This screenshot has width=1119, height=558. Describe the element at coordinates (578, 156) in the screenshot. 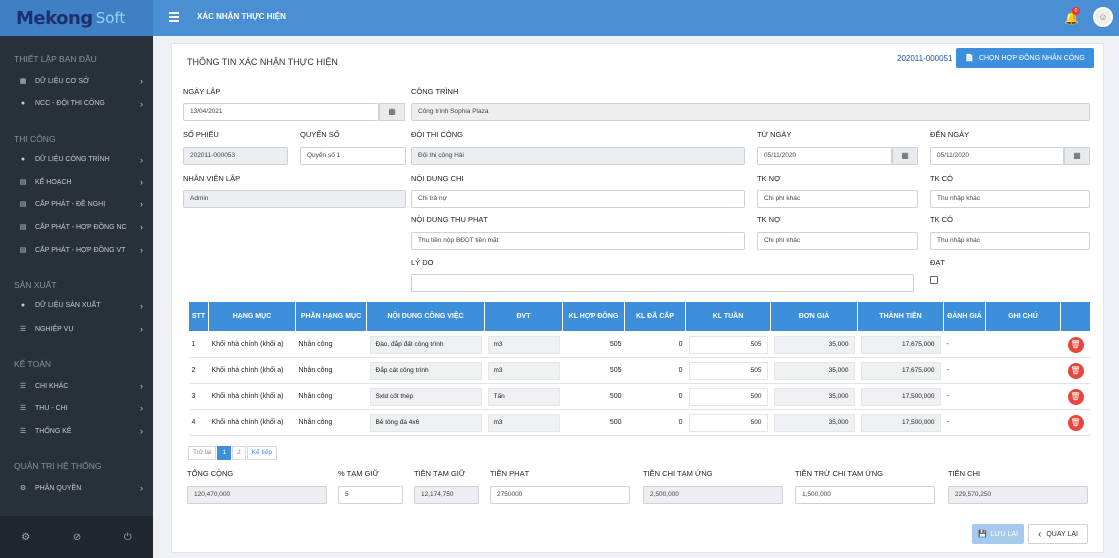

I see `doi-thi-cong-field: Đội thi công Hải` at that location.